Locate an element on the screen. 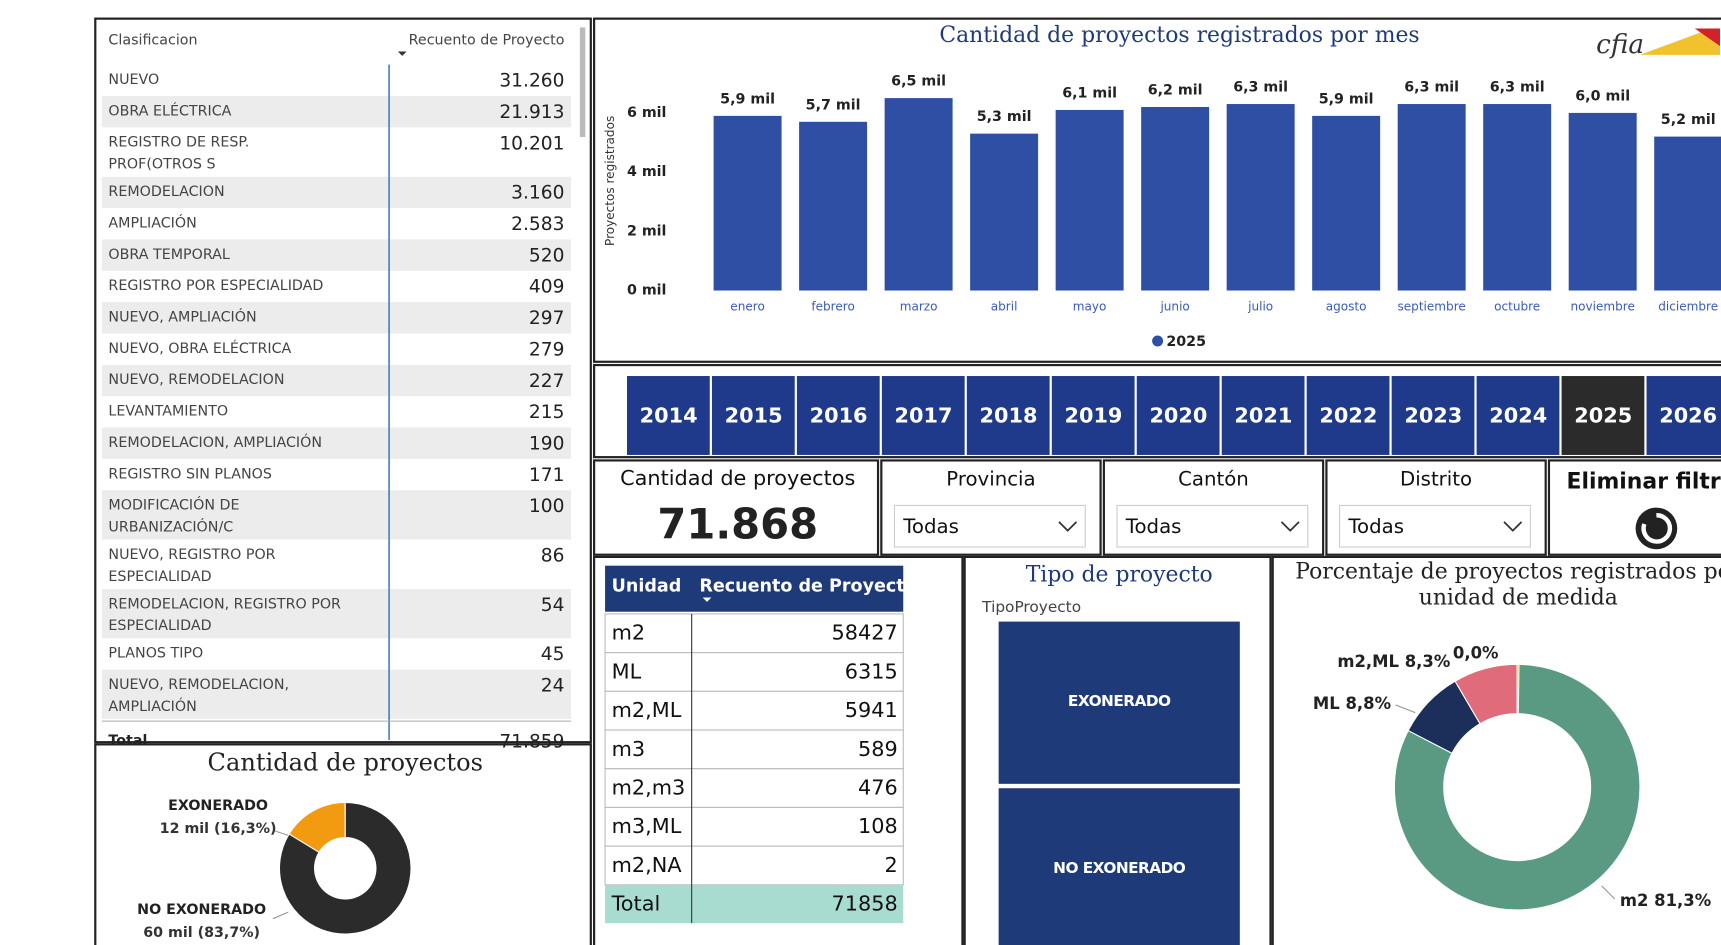 This screenshot has height=945, width=1721. year-label: 2022 is located at coordinates (1348, 416).